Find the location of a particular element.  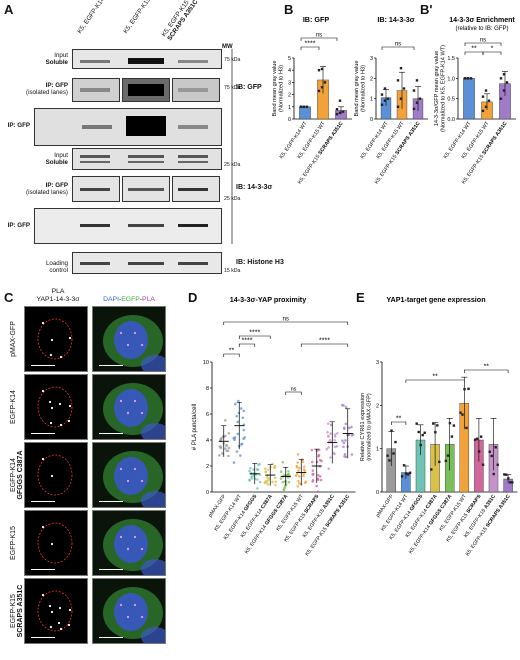

sig-bp2: * is located at coordinates (492, 49).